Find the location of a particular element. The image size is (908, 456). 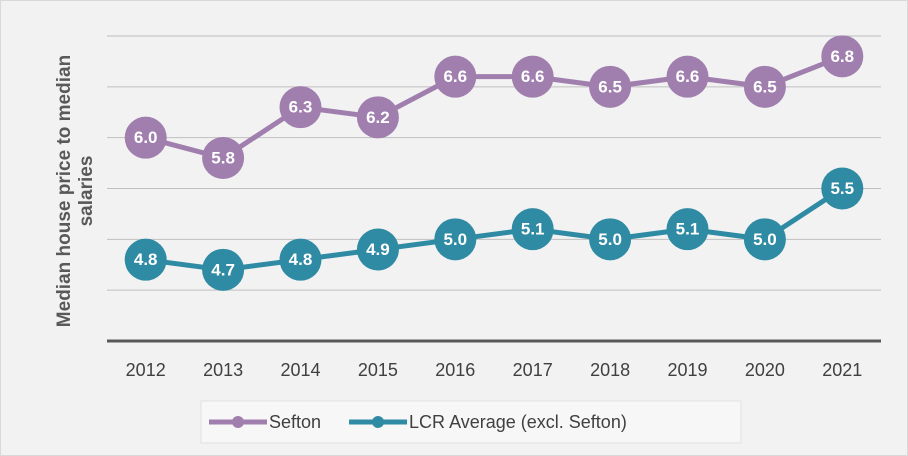

data-label: 4.9 is located at coordinates (378, 249).